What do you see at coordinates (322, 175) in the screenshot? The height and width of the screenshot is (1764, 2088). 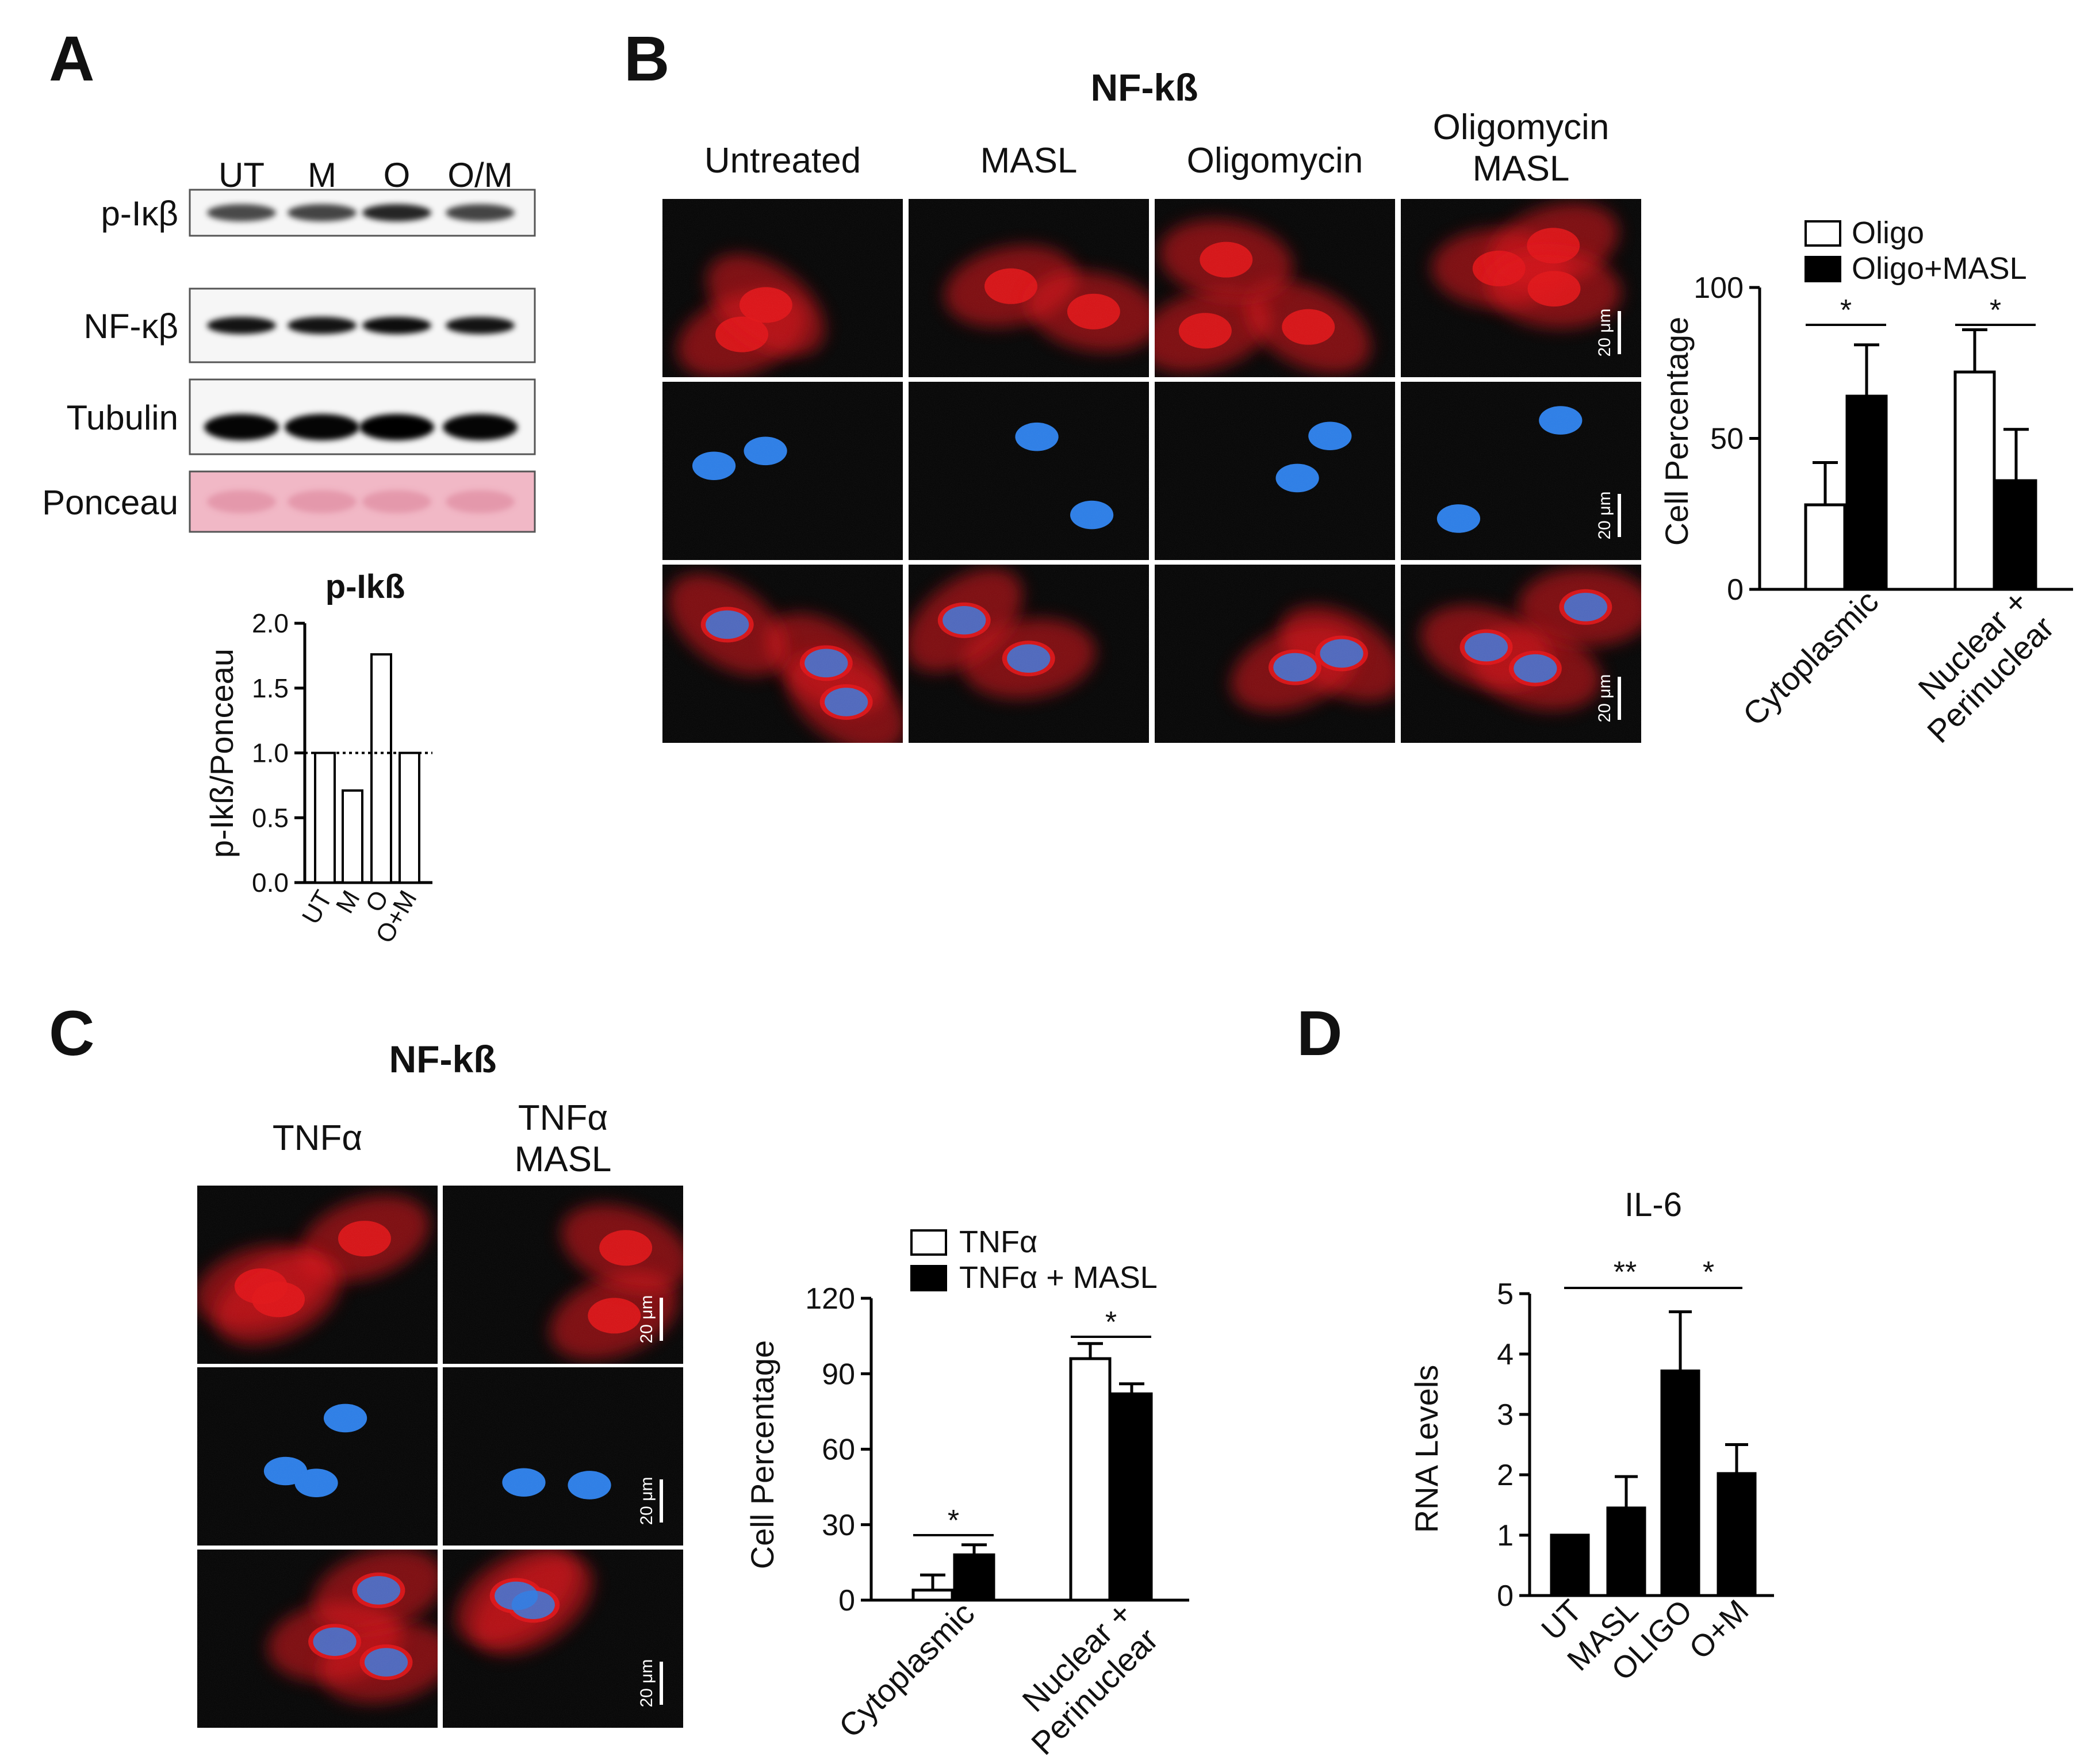 I see `lane-label: M` at bounding box center [322, 175].